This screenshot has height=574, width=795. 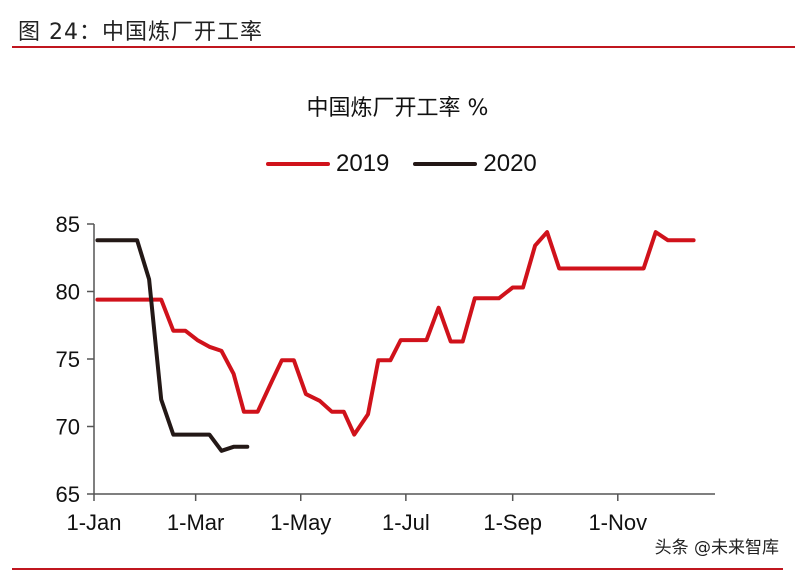 What do you see at coordinates (68, 359) in the screenshot?
I see `y-tick-label: 75` at bounding box center [68, 359].